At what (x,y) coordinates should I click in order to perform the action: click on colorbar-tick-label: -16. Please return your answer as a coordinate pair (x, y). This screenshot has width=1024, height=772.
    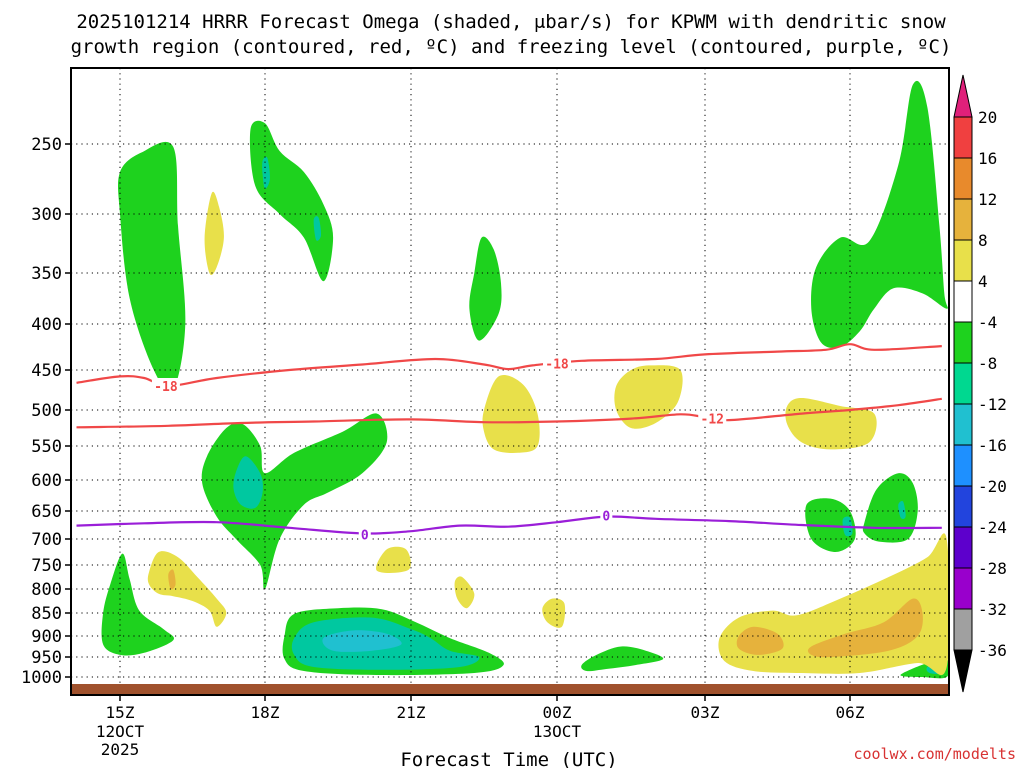
    Looking at the image, I should click on (992, 445).